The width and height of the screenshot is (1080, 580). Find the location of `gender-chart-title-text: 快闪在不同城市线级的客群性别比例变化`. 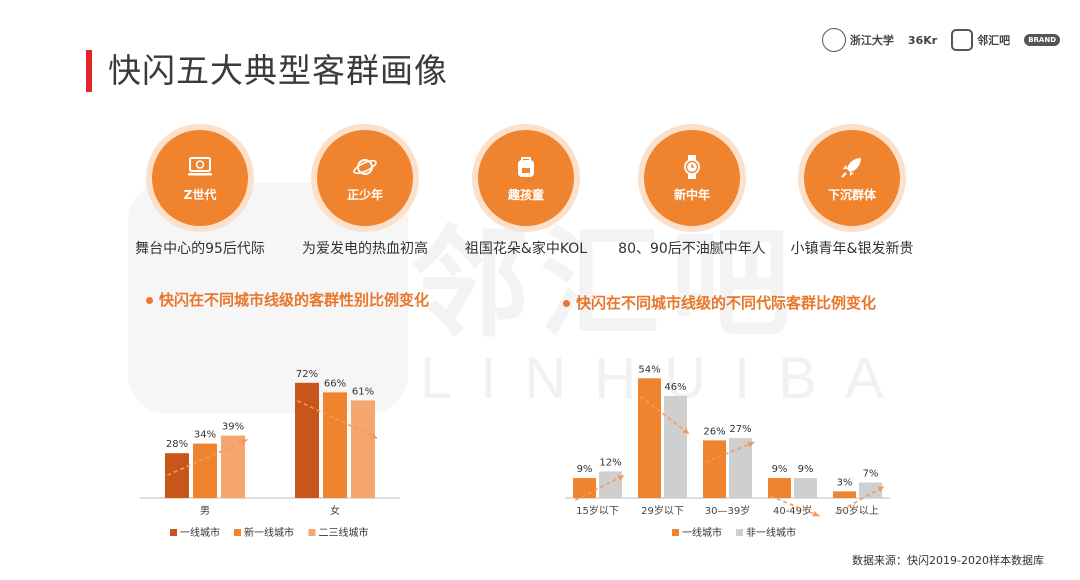

gender-chart-title-text: 快闪在不同城市线级的客群性别比例变化 is located at coordinates (294, 300).